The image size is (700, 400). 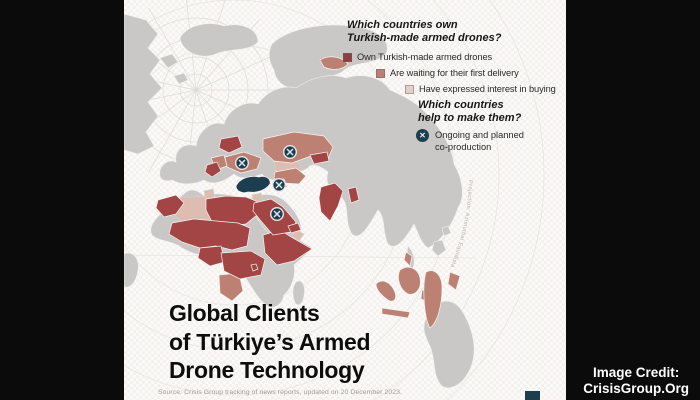 I want to click on waiting-swatch-icon, so click(x=380, y=73).